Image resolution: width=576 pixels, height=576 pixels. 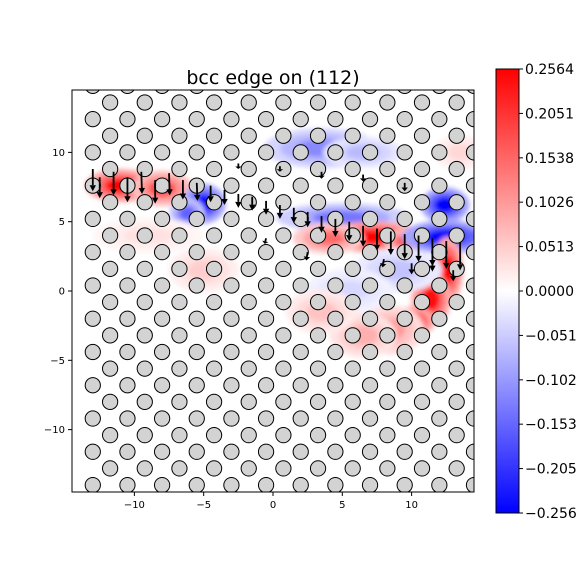 What do you see at coordinates (272, 78) in the screenshot?
I see `chart-title: bcc edge on (112)` at bounding box center [272, 78].